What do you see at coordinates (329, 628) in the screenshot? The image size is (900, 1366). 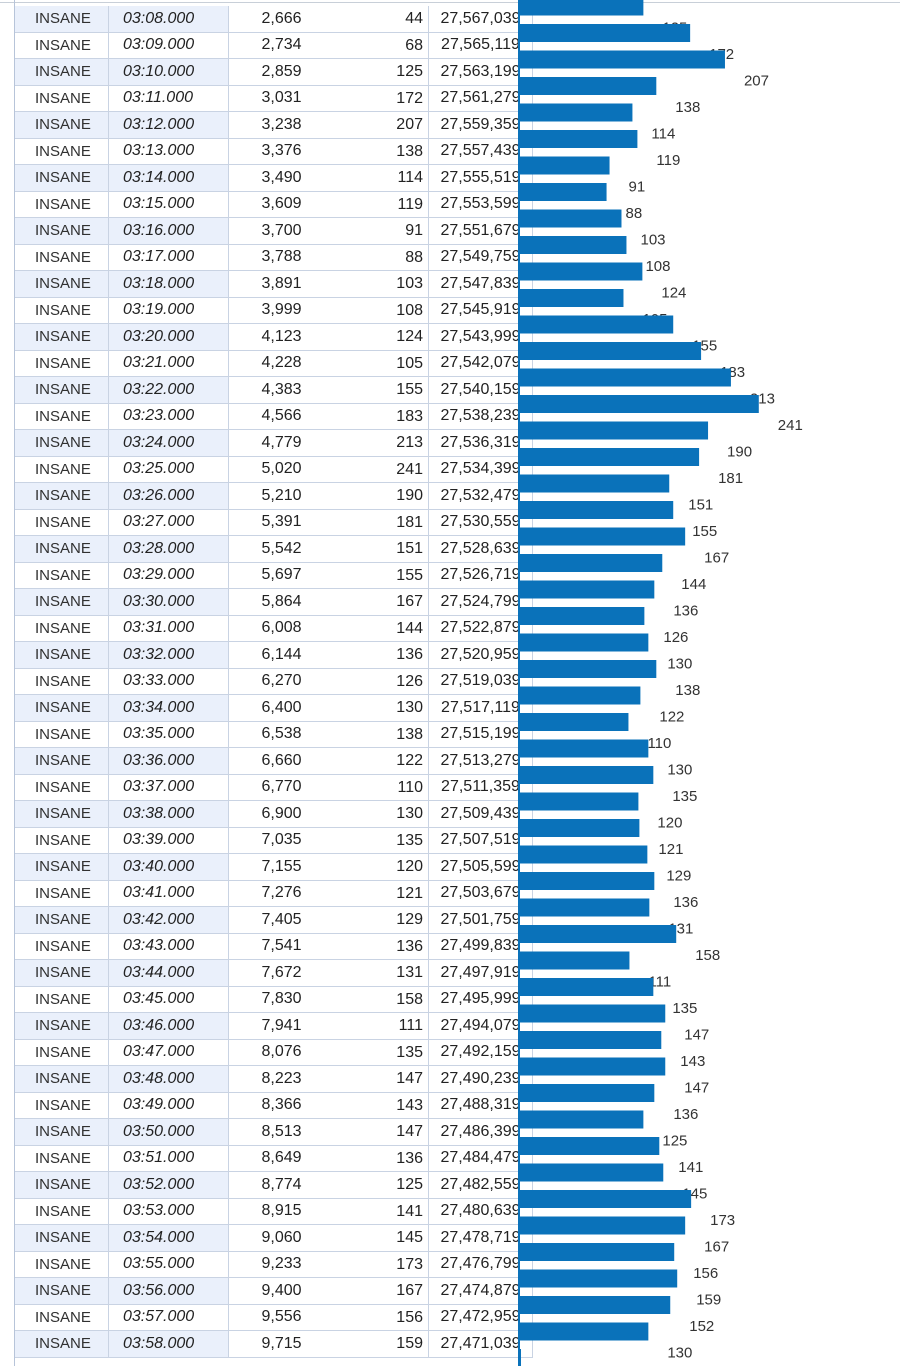 I see `cell-total: 6,008` at bounding box center [329, 628].